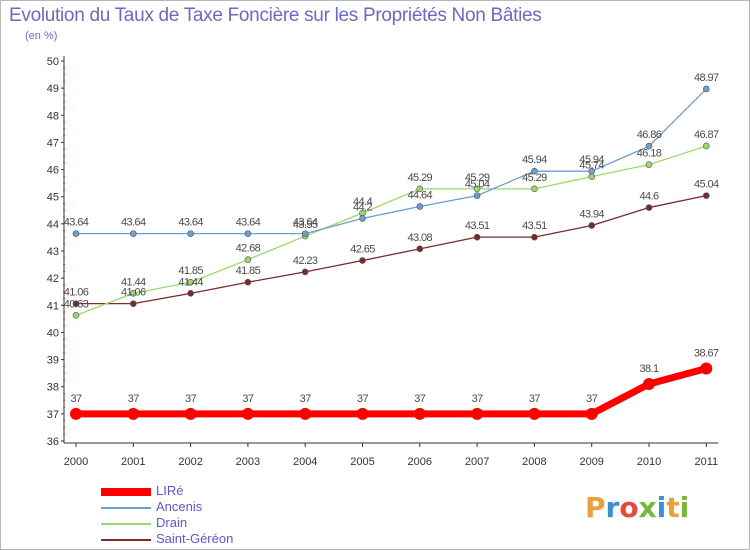 The image size is (750, 550). What do you see at coordinates (591, 214) in the screenshot?
I see `data-label-saint-gereon: 43.94` at bounding box center [591, 214].